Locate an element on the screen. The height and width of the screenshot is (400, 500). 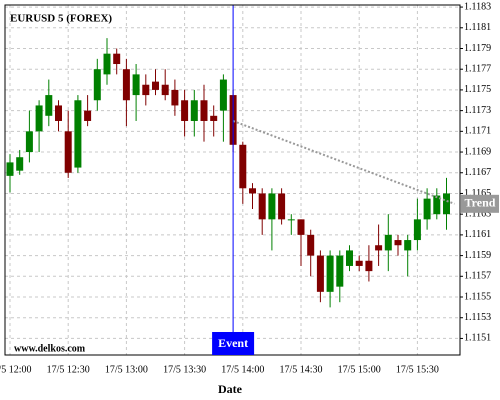
y-tick-label: 1.1155 is located at coordinates (477, 296).